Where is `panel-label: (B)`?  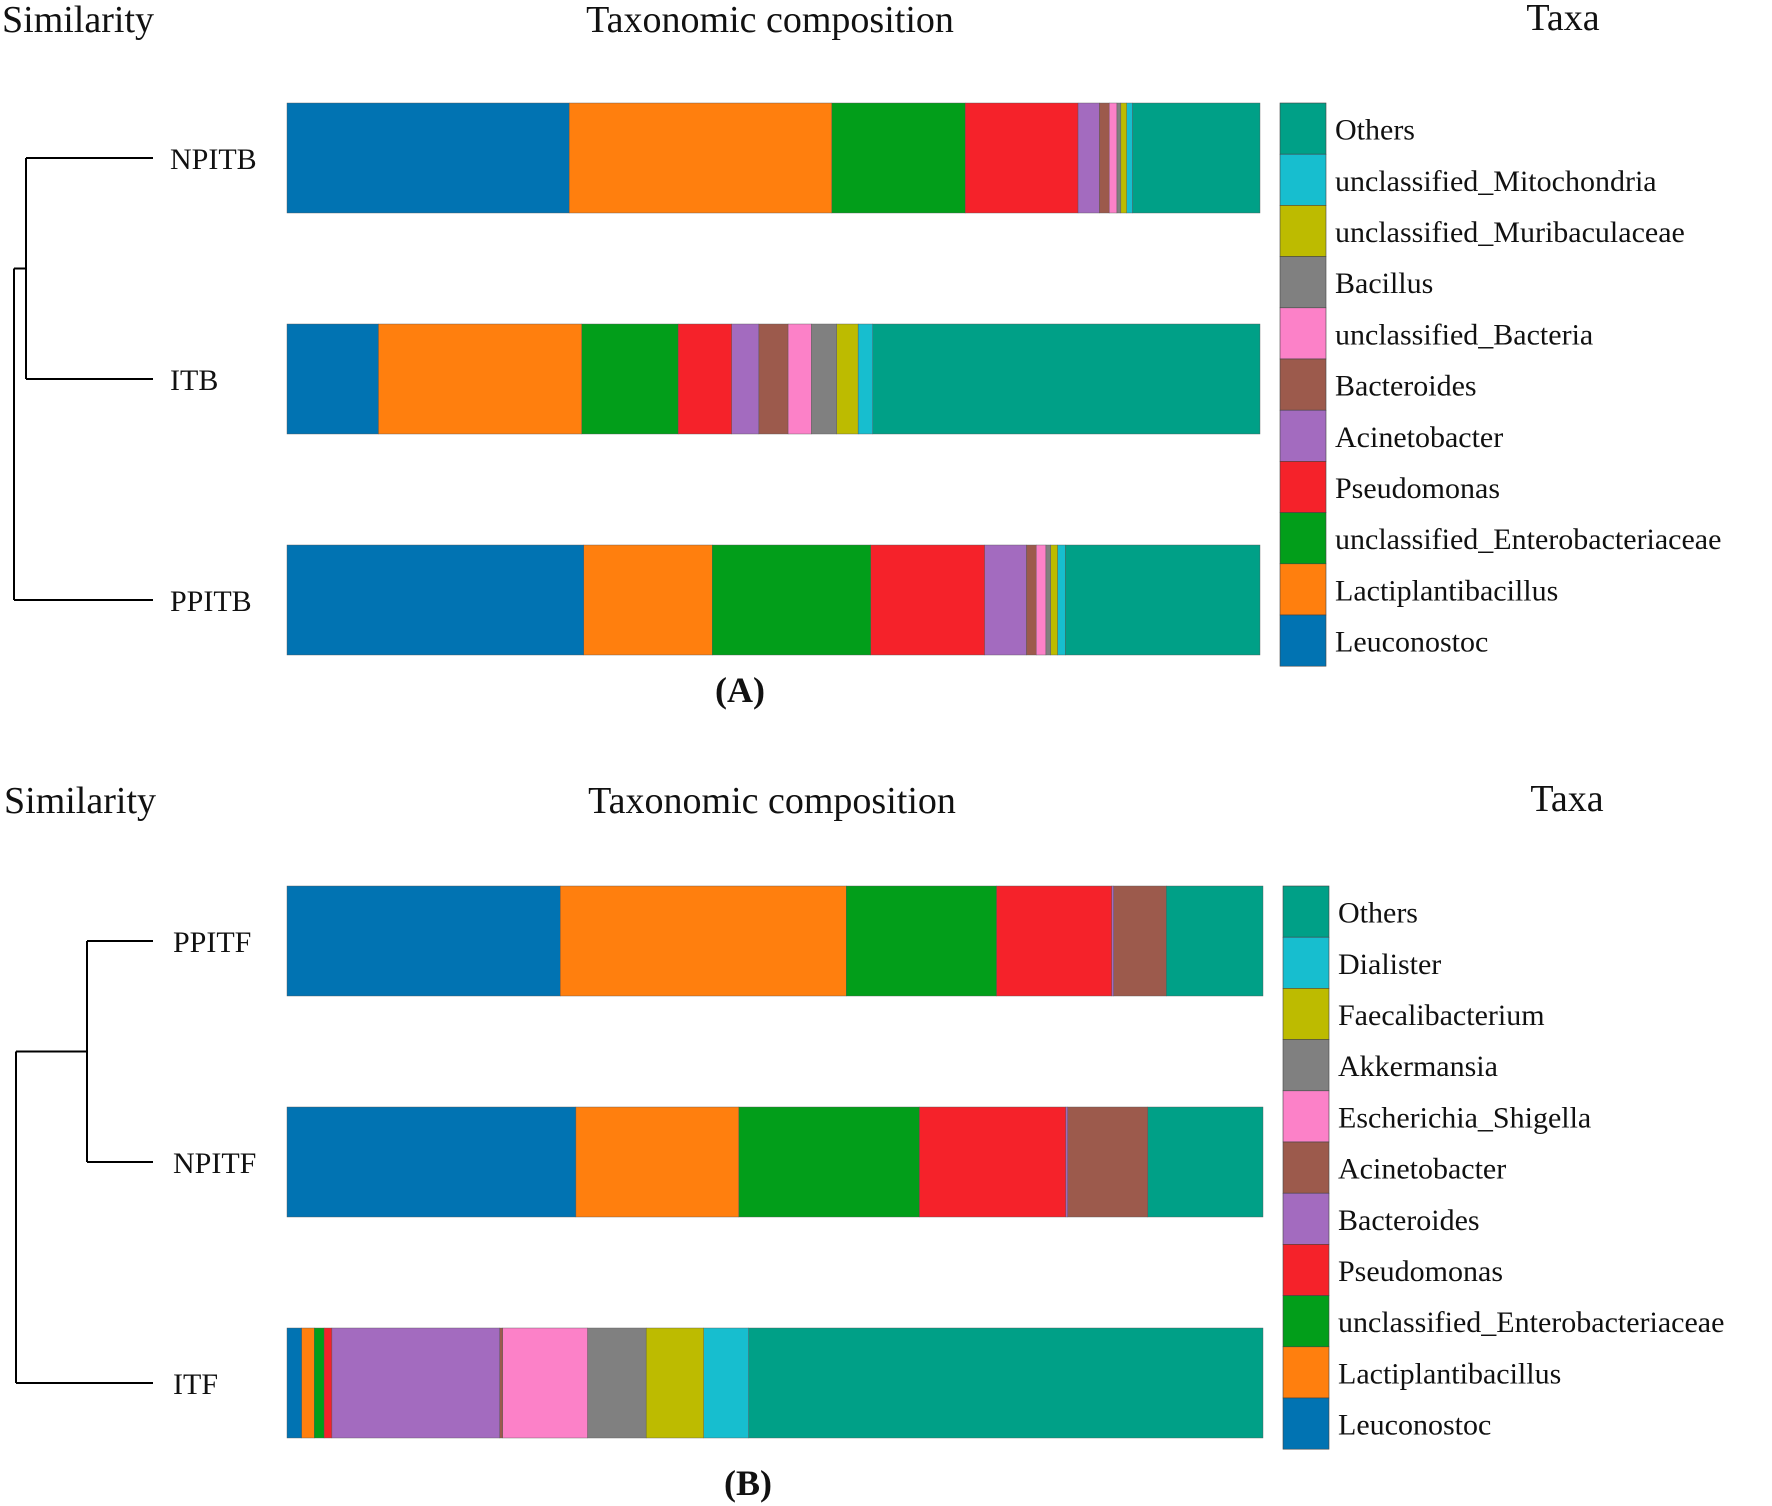
panel-label: (B) is located at coordinates (748, 1483).